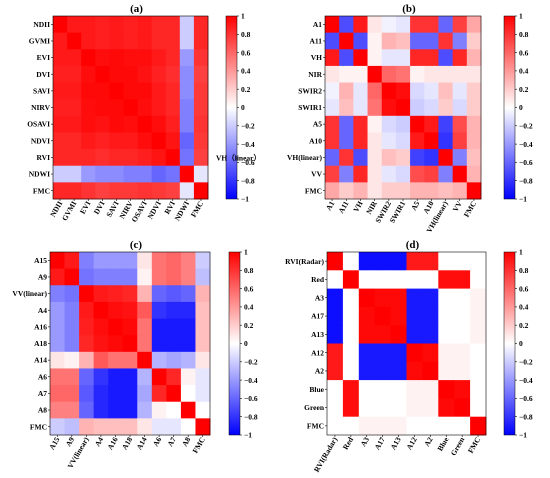  Describe the element at coordinates (318, 279) in the screenshot. I see `row-label-d-red: Red` at that location.